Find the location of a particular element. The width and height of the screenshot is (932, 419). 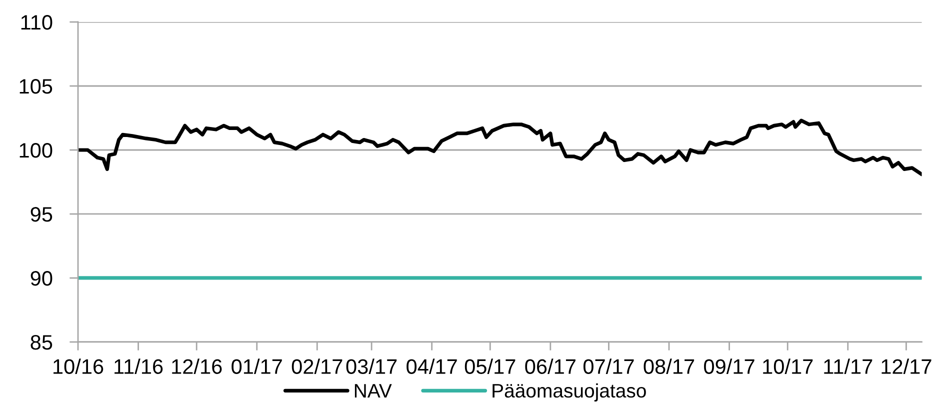

legend-label: NAV is located at coordinates (373, 391).